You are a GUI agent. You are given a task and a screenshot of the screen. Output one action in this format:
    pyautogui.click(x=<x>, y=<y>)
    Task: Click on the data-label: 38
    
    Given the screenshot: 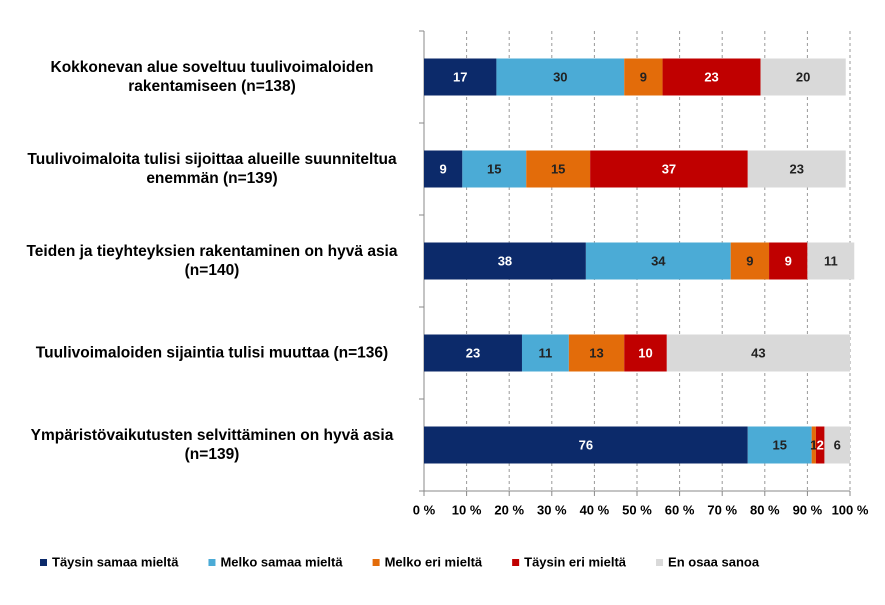 What is the action you would take?
    pyautogui.click(x=505, y=260)
    